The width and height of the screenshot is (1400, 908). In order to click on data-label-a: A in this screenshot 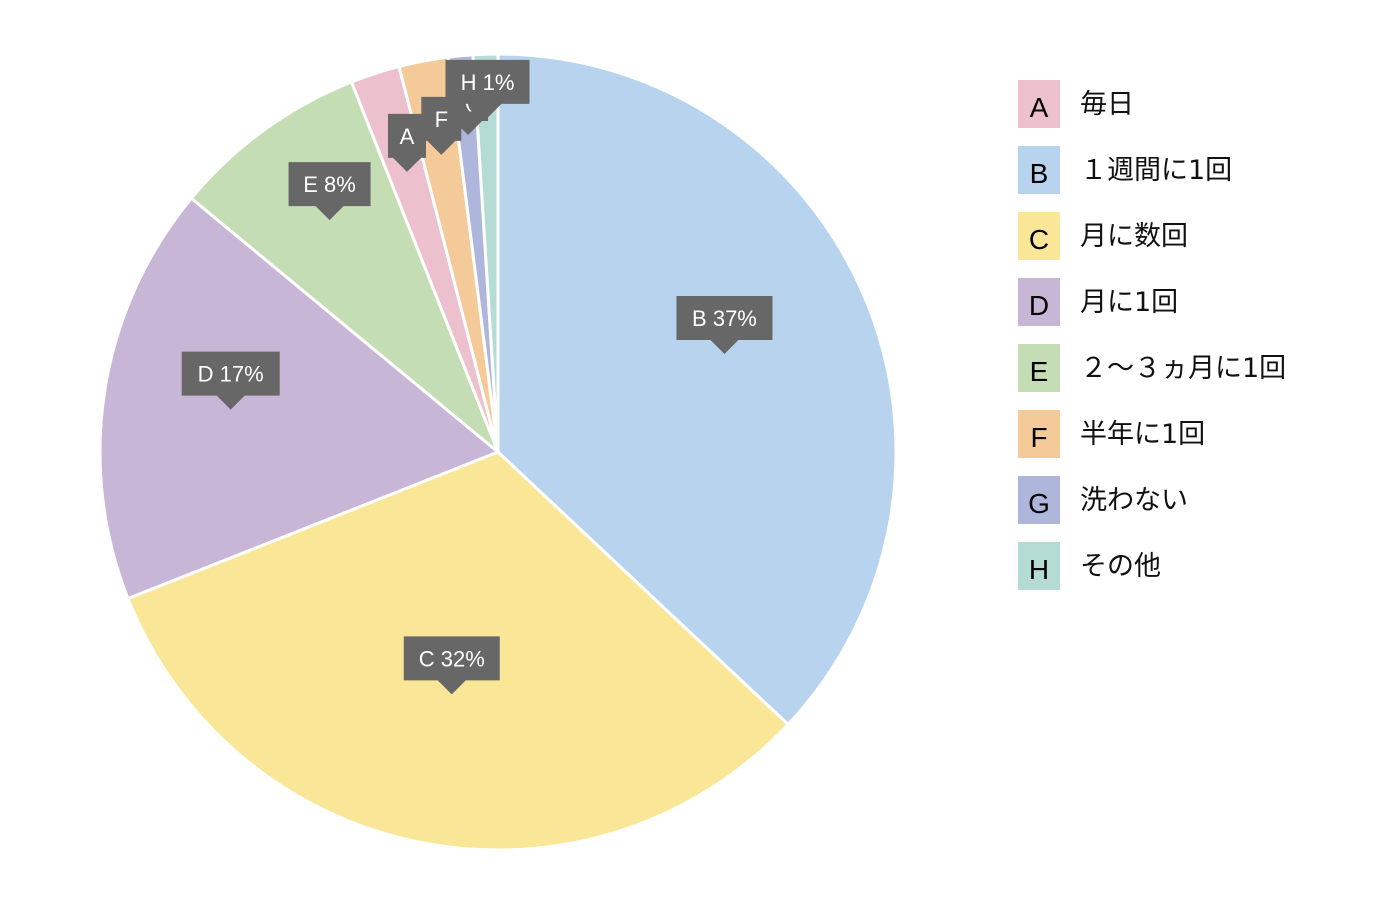, I will do `click(406, 142)`.